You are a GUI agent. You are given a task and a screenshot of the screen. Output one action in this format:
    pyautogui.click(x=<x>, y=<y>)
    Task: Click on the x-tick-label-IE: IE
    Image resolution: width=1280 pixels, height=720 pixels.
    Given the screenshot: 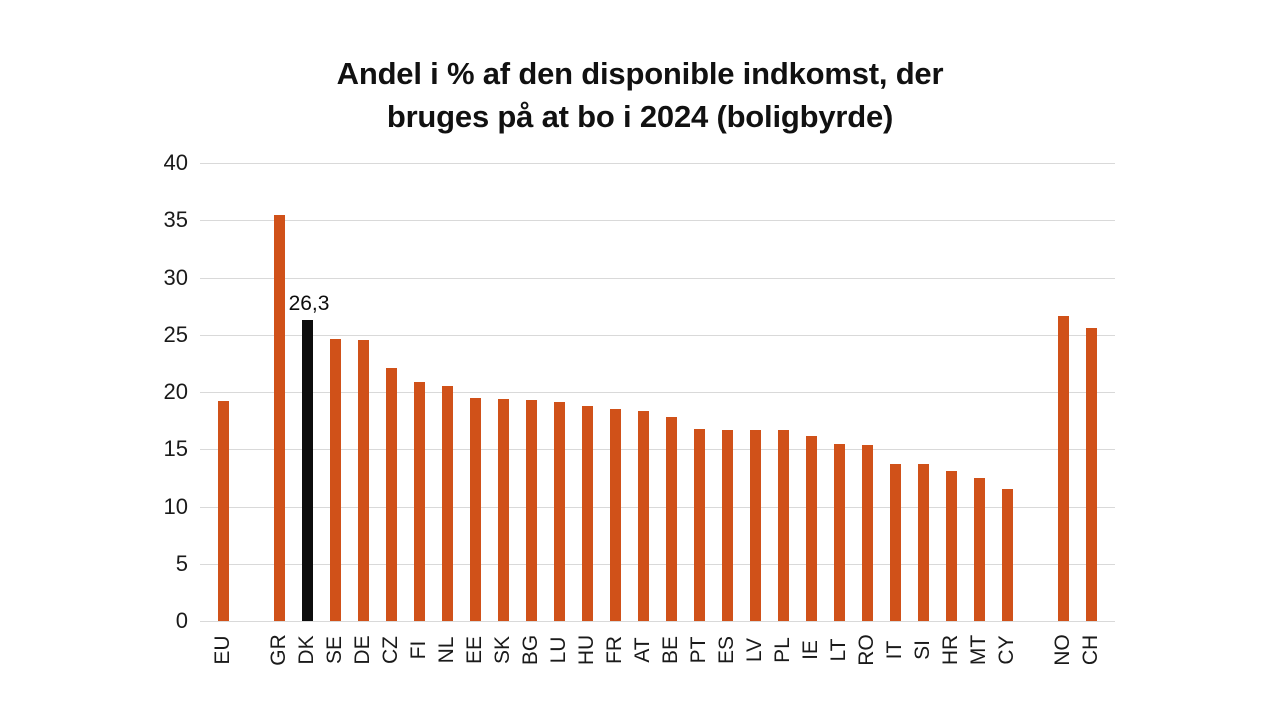 What is the action you would take?
    pyautogui.click(x=810, y=650)
    